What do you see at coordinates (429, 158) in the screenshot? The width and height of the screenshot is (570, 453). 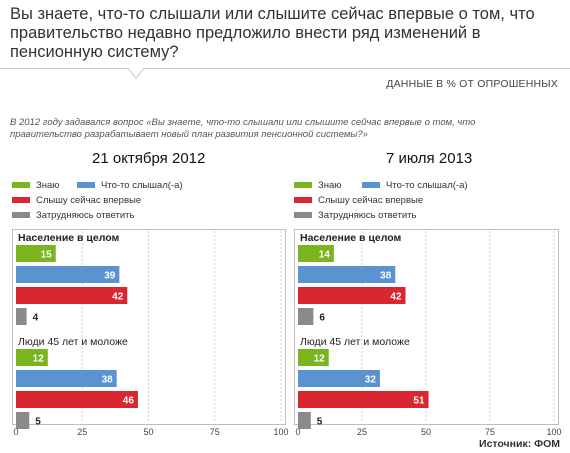 I see `chart-title-2013: 7 июля 2013` at bounding box center [429, 158].